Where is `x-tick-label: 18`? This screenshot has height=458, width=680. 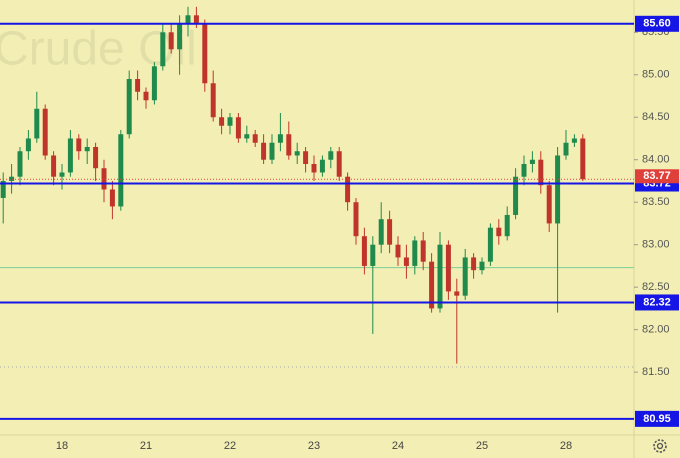 x-tick-label: 18 is located at coordinates (62, 446).